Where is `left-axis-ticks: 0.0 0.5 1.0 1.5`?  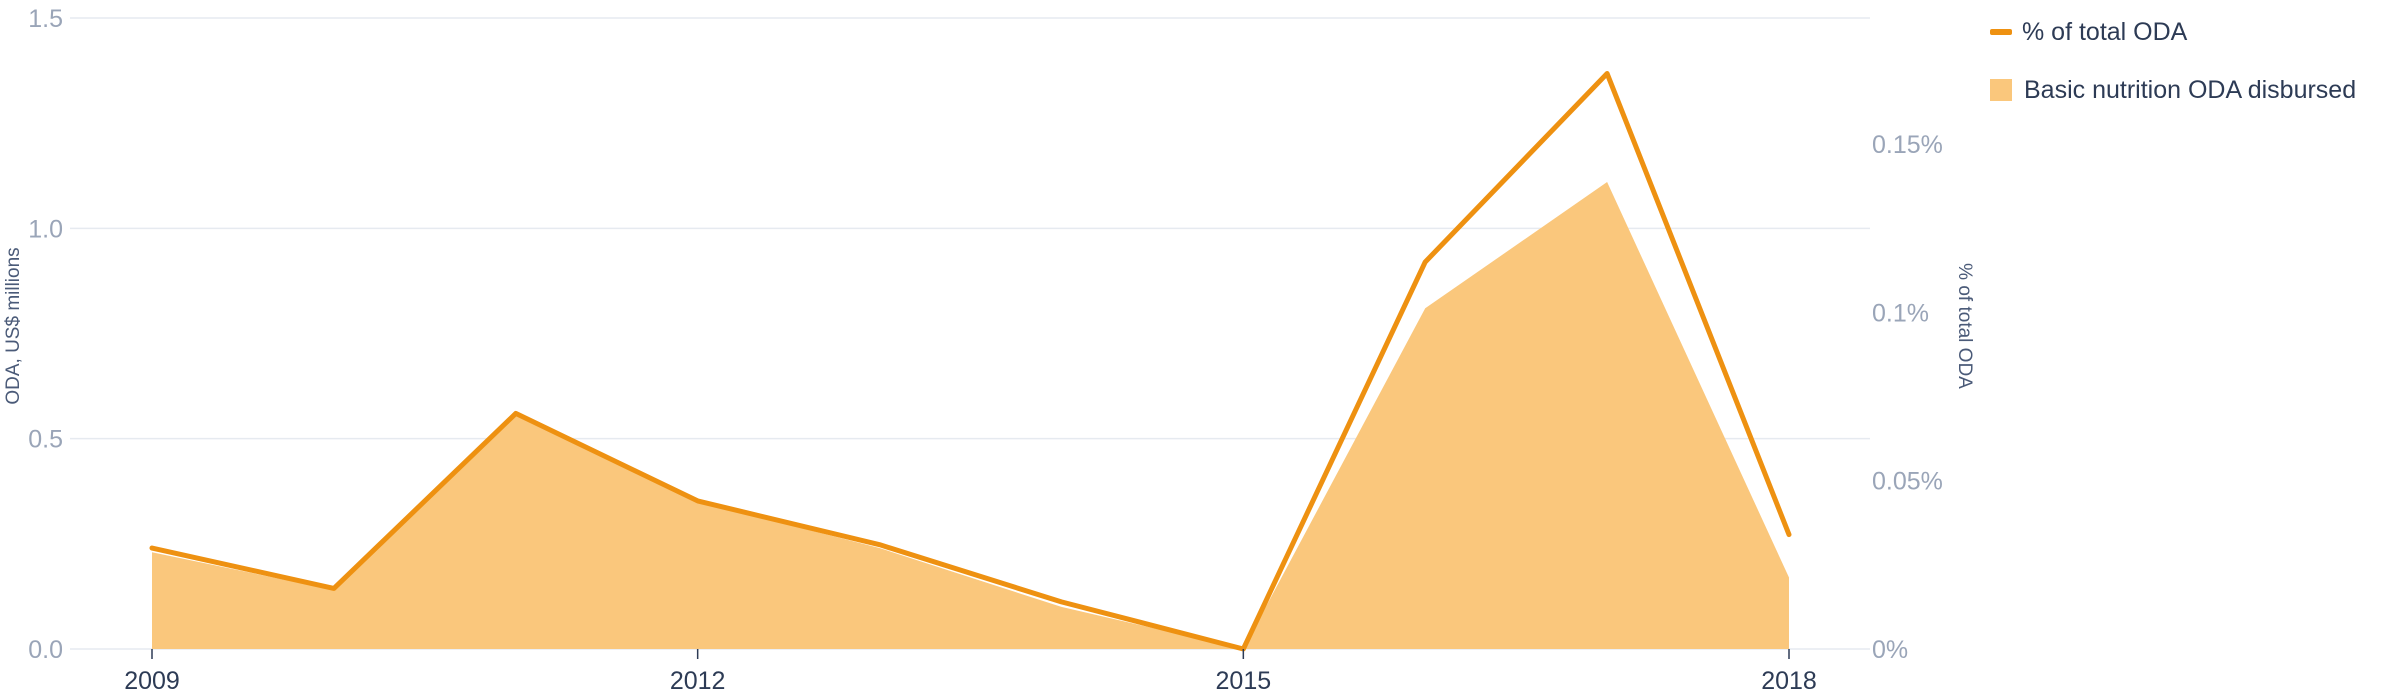
left-axis-ticks: 0.0 0.5 1.0 1.5 is located at coordinates (45, 334).